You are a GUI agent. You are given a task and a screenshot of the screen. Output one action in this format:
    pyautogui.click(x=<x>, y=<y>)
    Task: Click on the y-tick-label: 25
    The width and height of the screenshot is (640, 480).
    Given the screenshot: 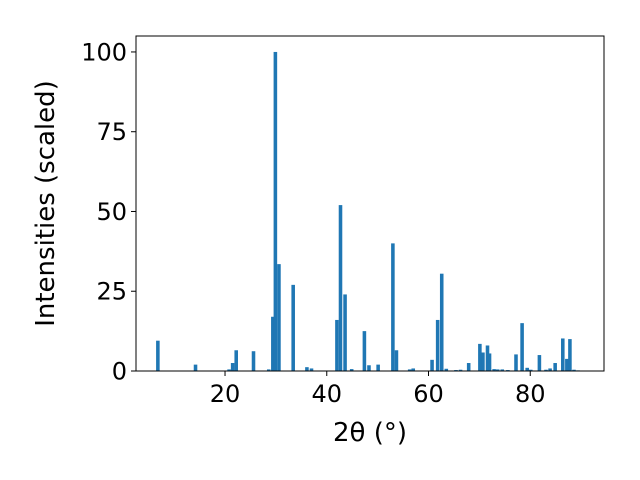 What is the action you would take?
    pyautogui.click(x=111, y=292)
    